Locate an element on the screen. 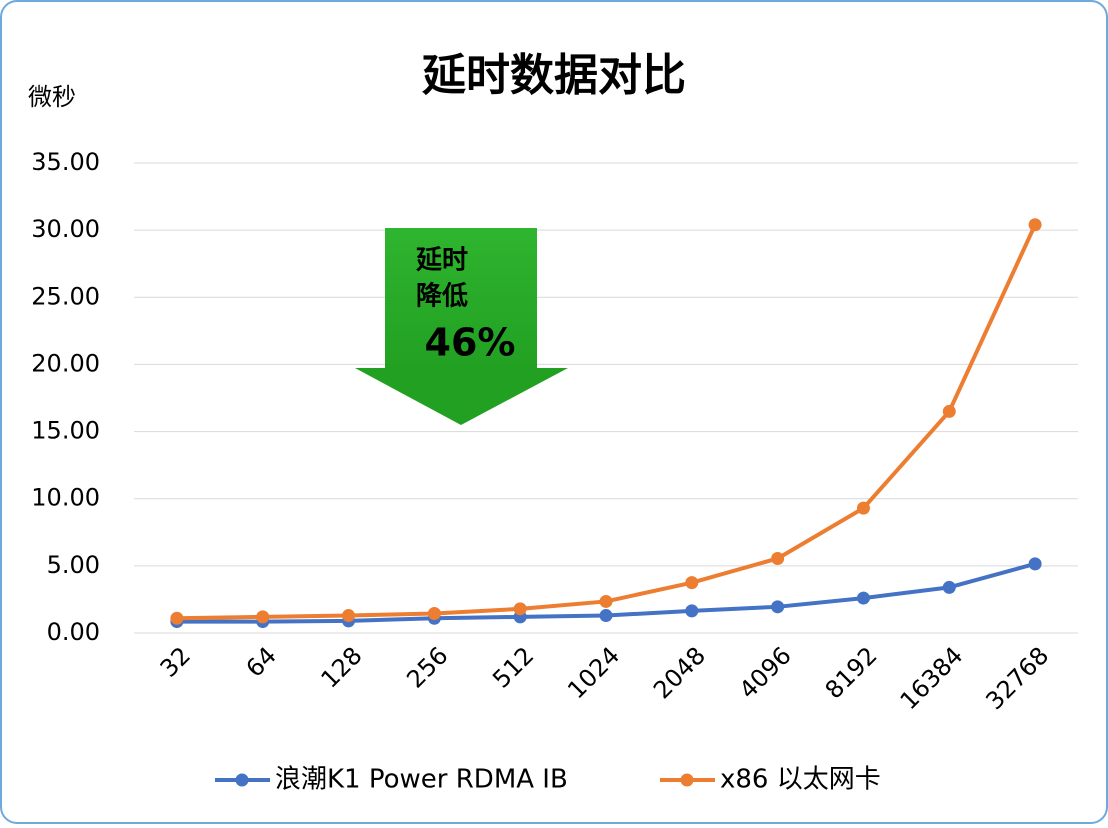  annotation-text: 延时 is located at coordinates (441, 261).